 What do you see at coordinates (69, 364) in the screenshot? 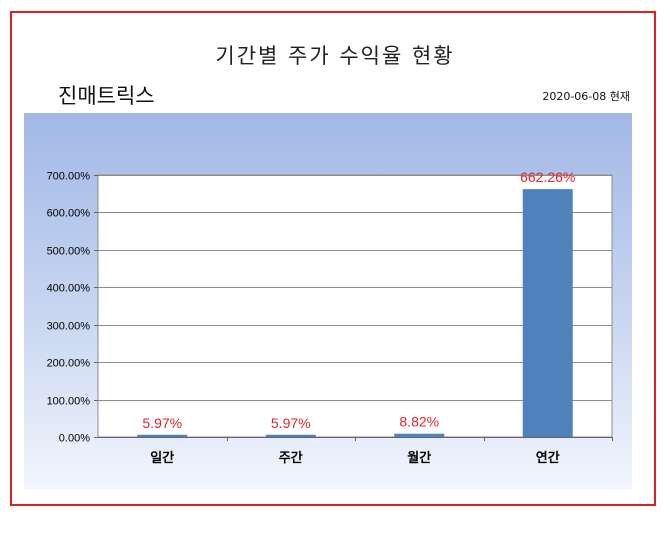
I see `y-tick-label: 200.00%` at bounding box center [69, 364].